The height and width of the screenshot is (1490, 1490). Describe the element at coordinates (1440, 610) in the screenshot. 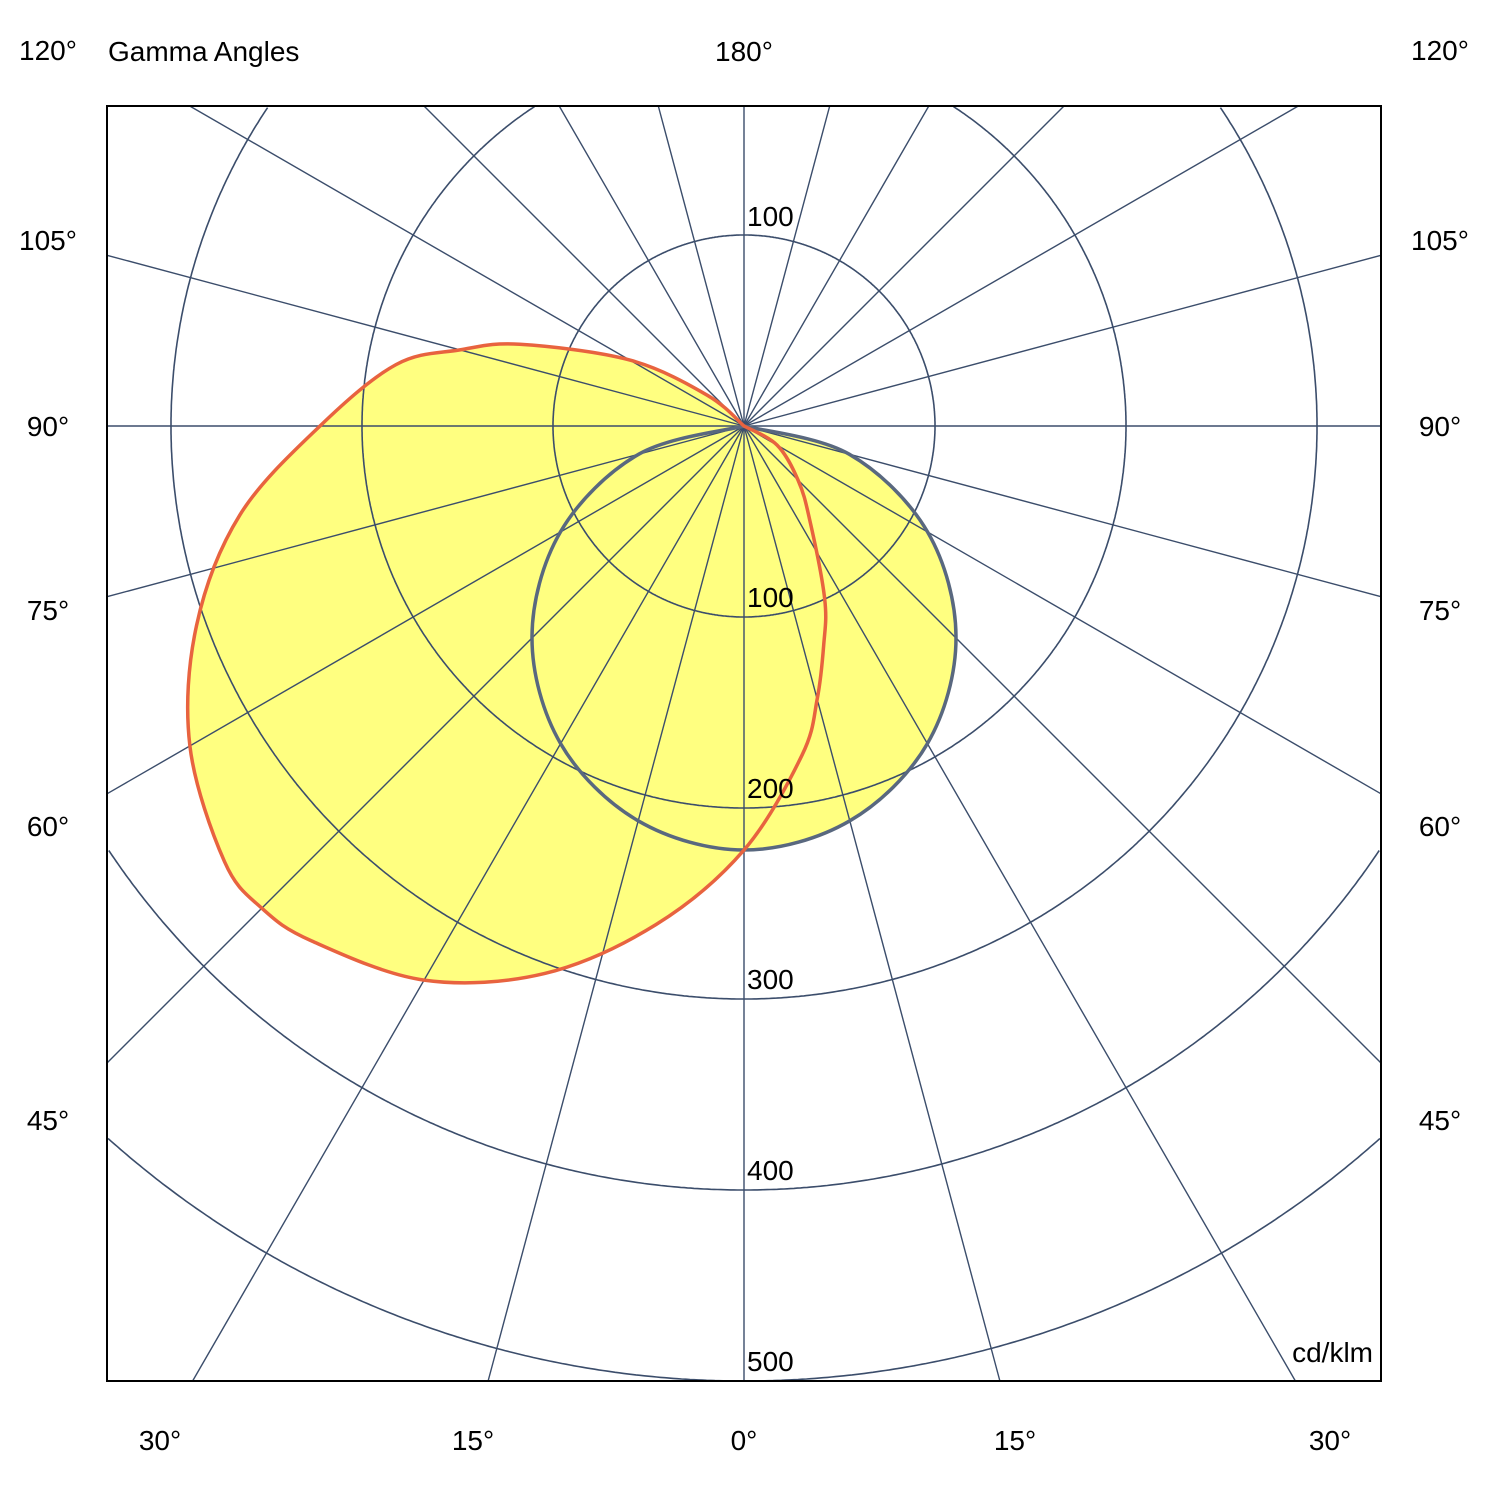

I see `right-angle-label: 75°` at that location.